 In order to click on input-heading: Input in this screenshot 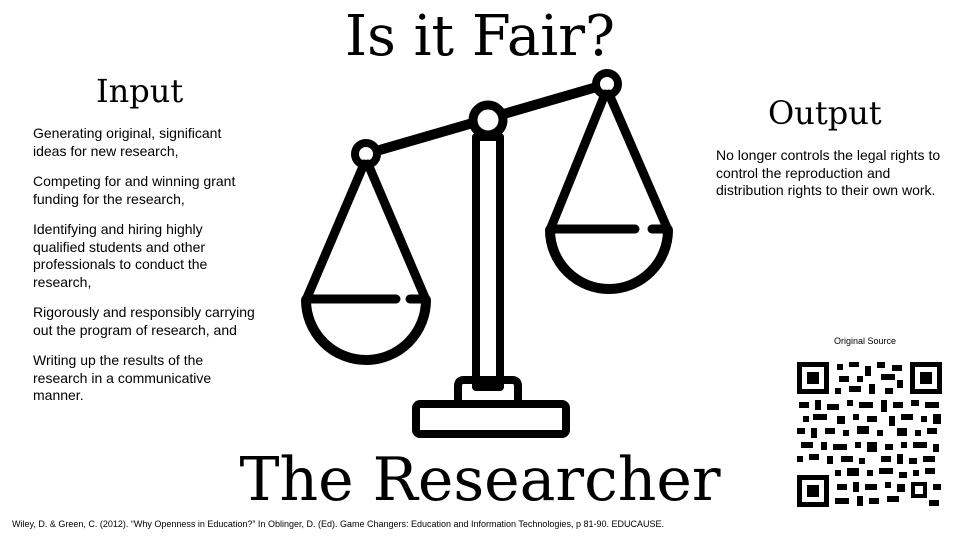, I will do `click(140, 91)`.